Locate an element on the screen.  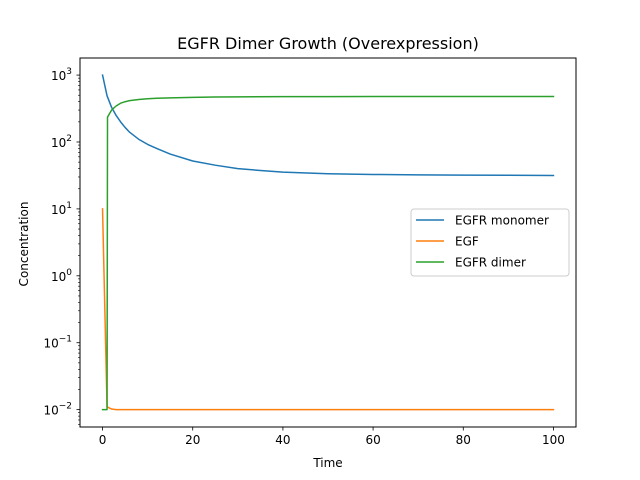
y-tick-label: 10² is located at coordinates (61, 142).